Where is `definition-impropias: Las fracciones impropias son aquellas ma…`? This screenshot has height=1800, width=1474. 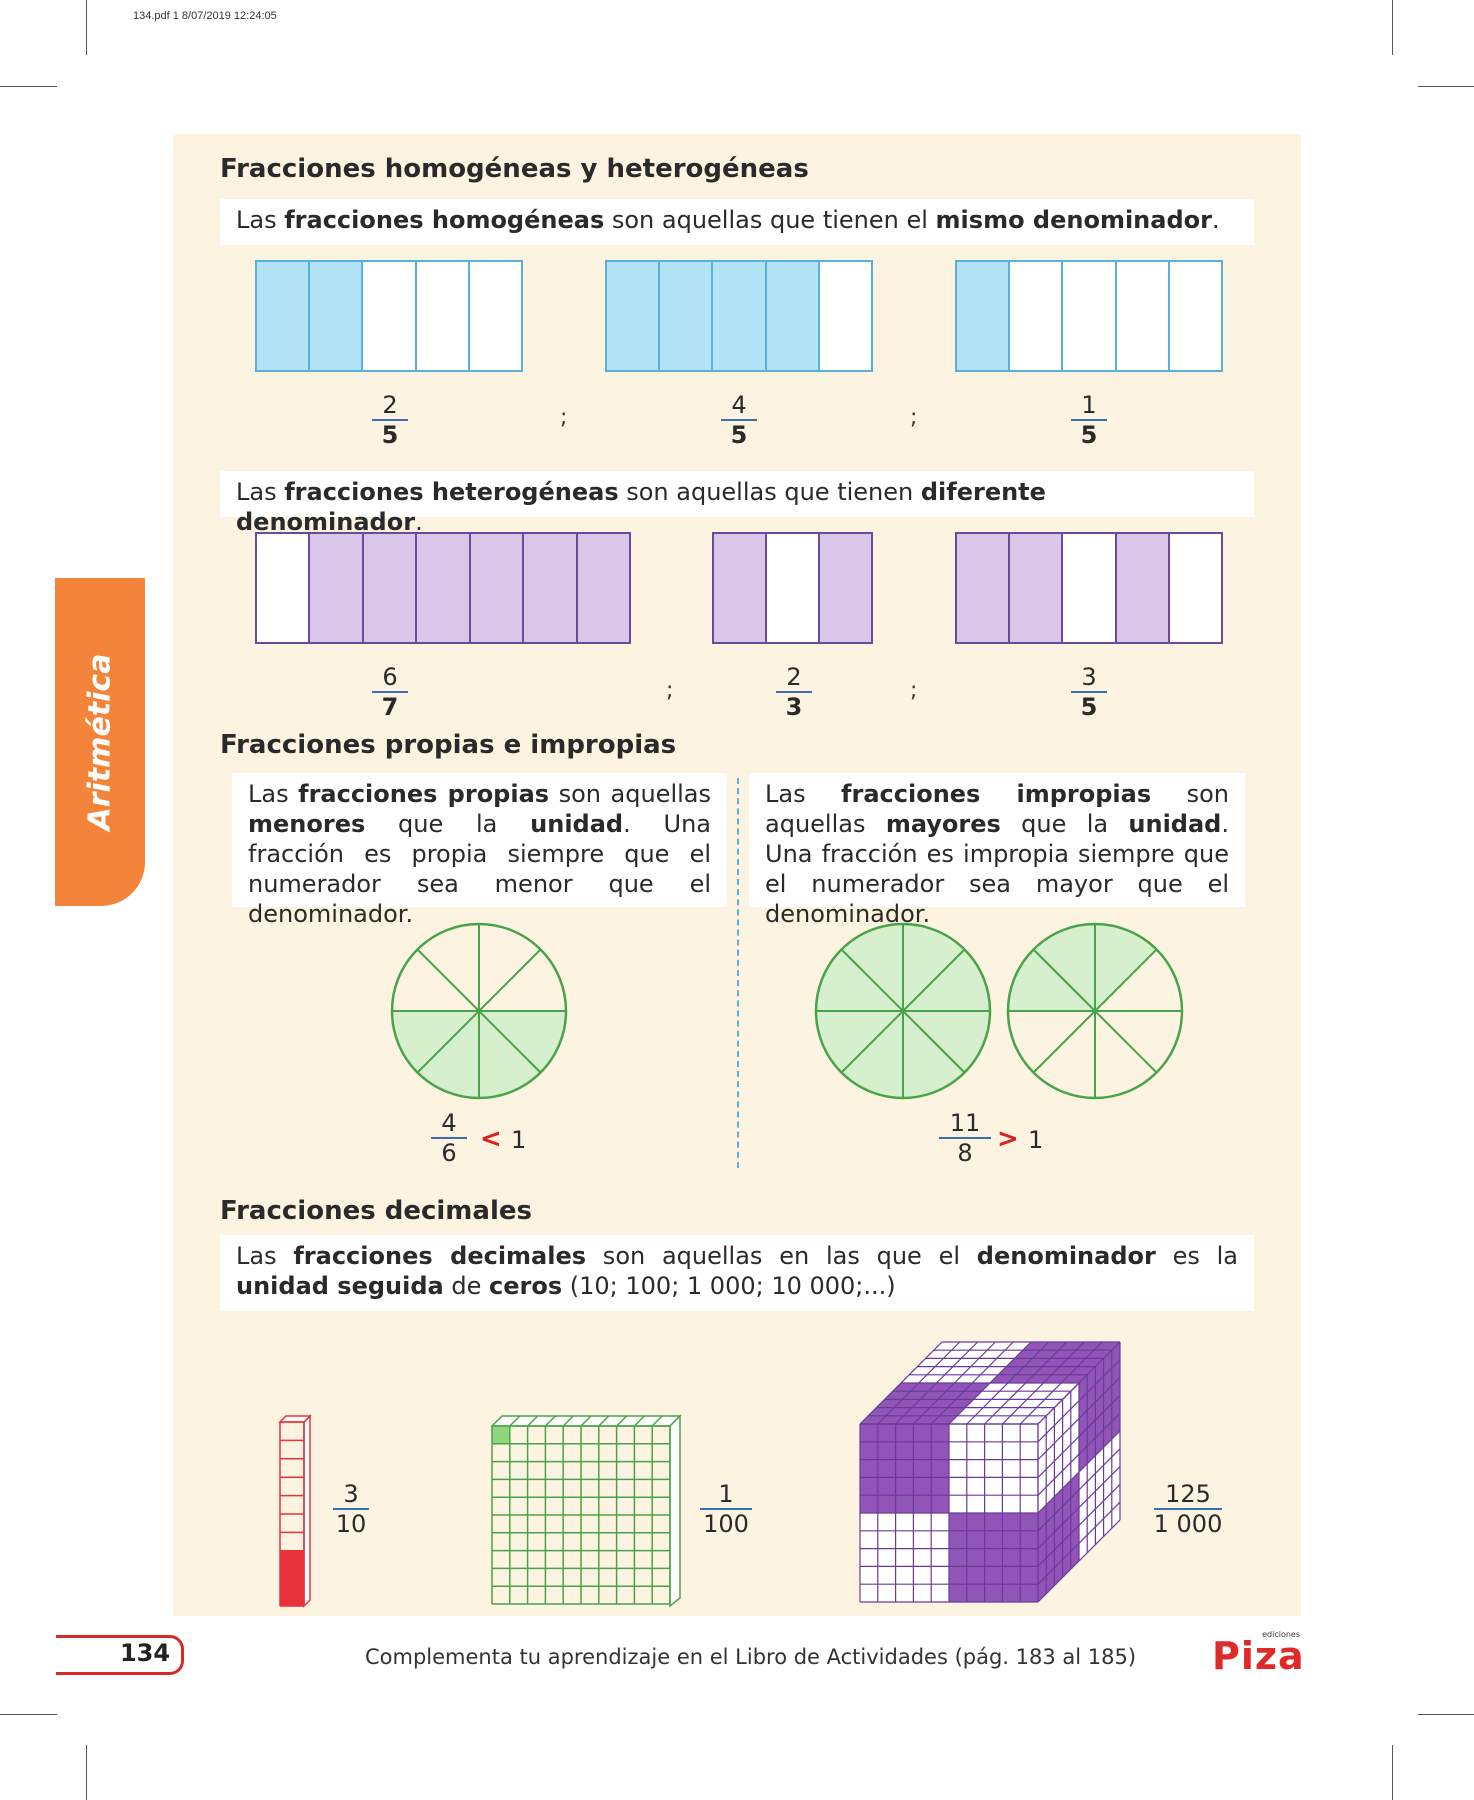
definition-impropias: Las fracciones impropias son aquellas ma… is located at coordinates (997, 850).